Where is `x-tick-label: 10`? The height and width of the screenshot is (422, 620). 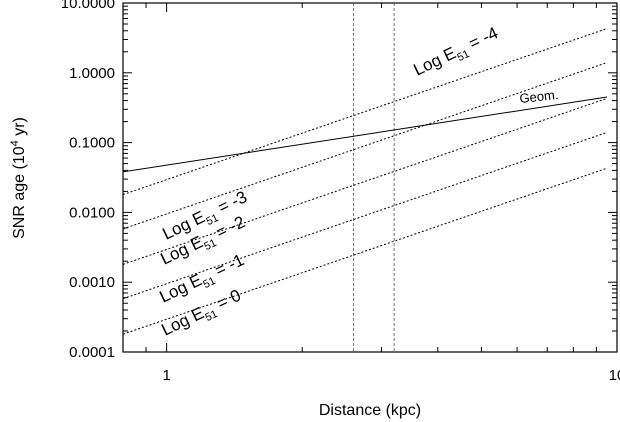 x-tick-label: 10 is located at coordinates (614, 375).